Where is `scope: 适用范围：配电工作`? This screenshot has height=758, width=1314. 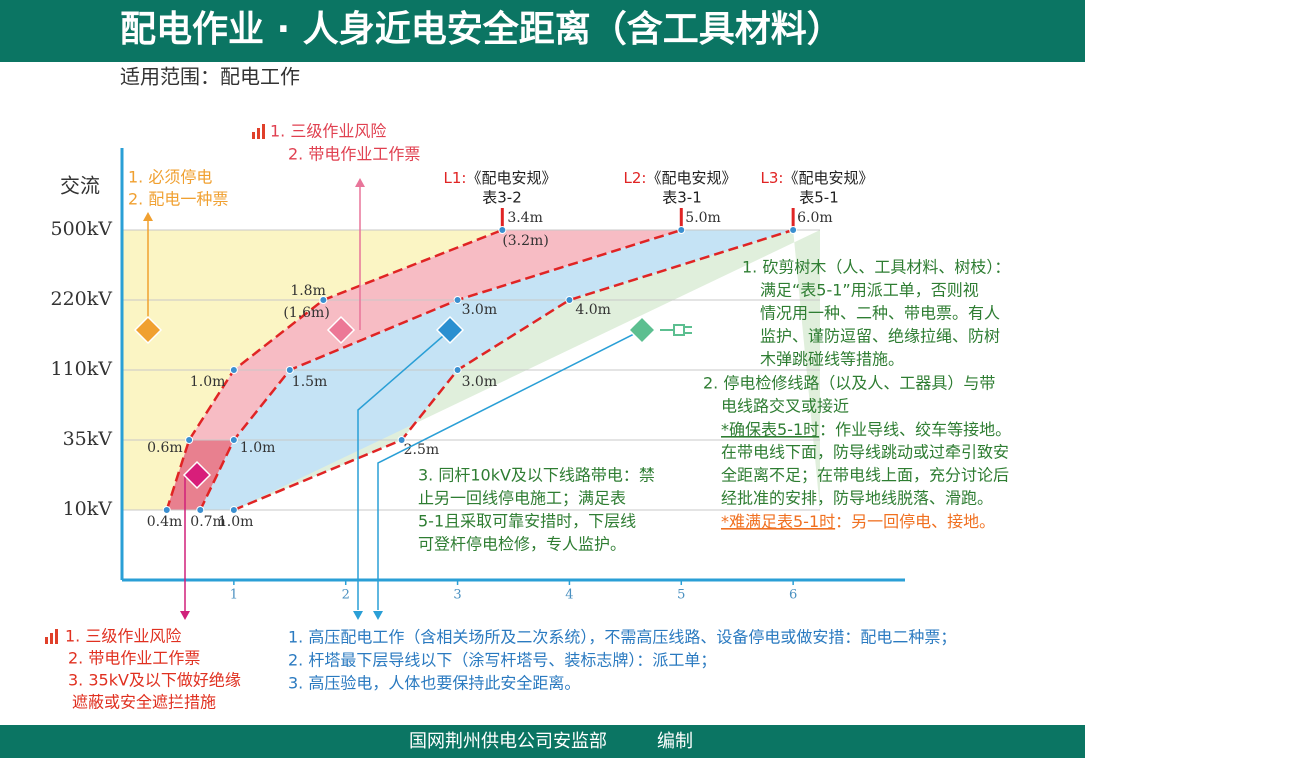 scope: 适用范围：配电工作 is located at coordinates (210, 77).